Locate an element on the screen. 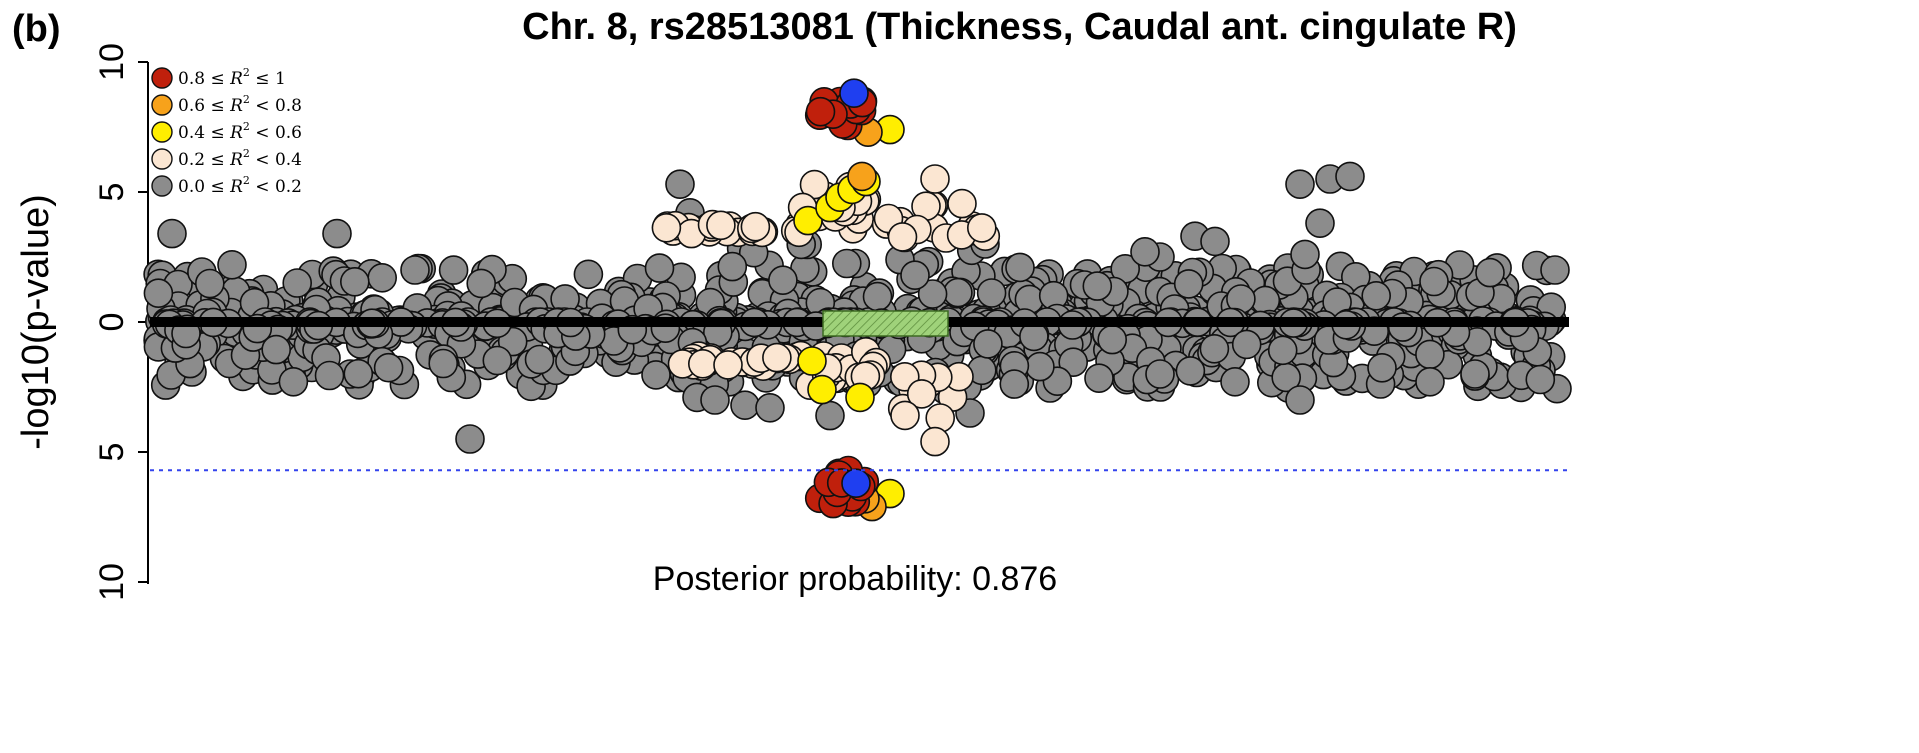  legend-label-left: 0.4 ≤ is located at coordinates (204, 133).